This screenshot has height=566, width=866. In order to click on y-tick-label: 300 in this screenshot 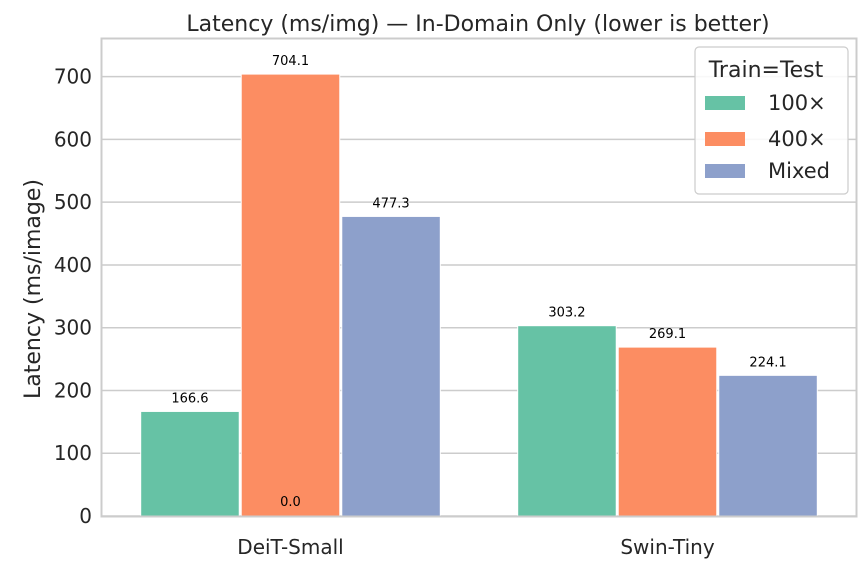, I will do `click(73, 328)`.